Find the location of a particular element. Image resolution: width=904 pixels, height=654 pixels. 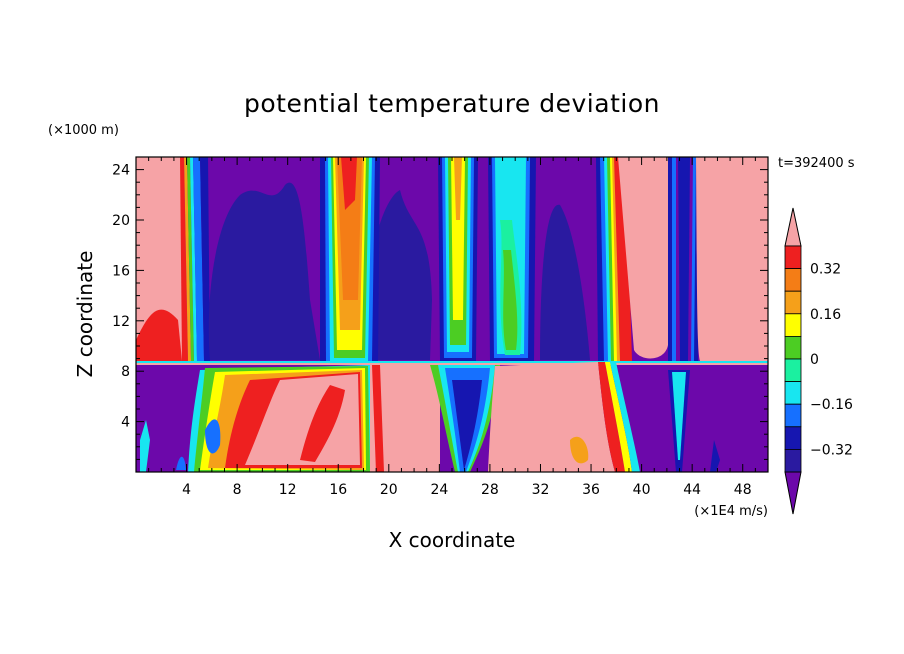

y-tick-label: 20 is located at coordinates (121, 221).